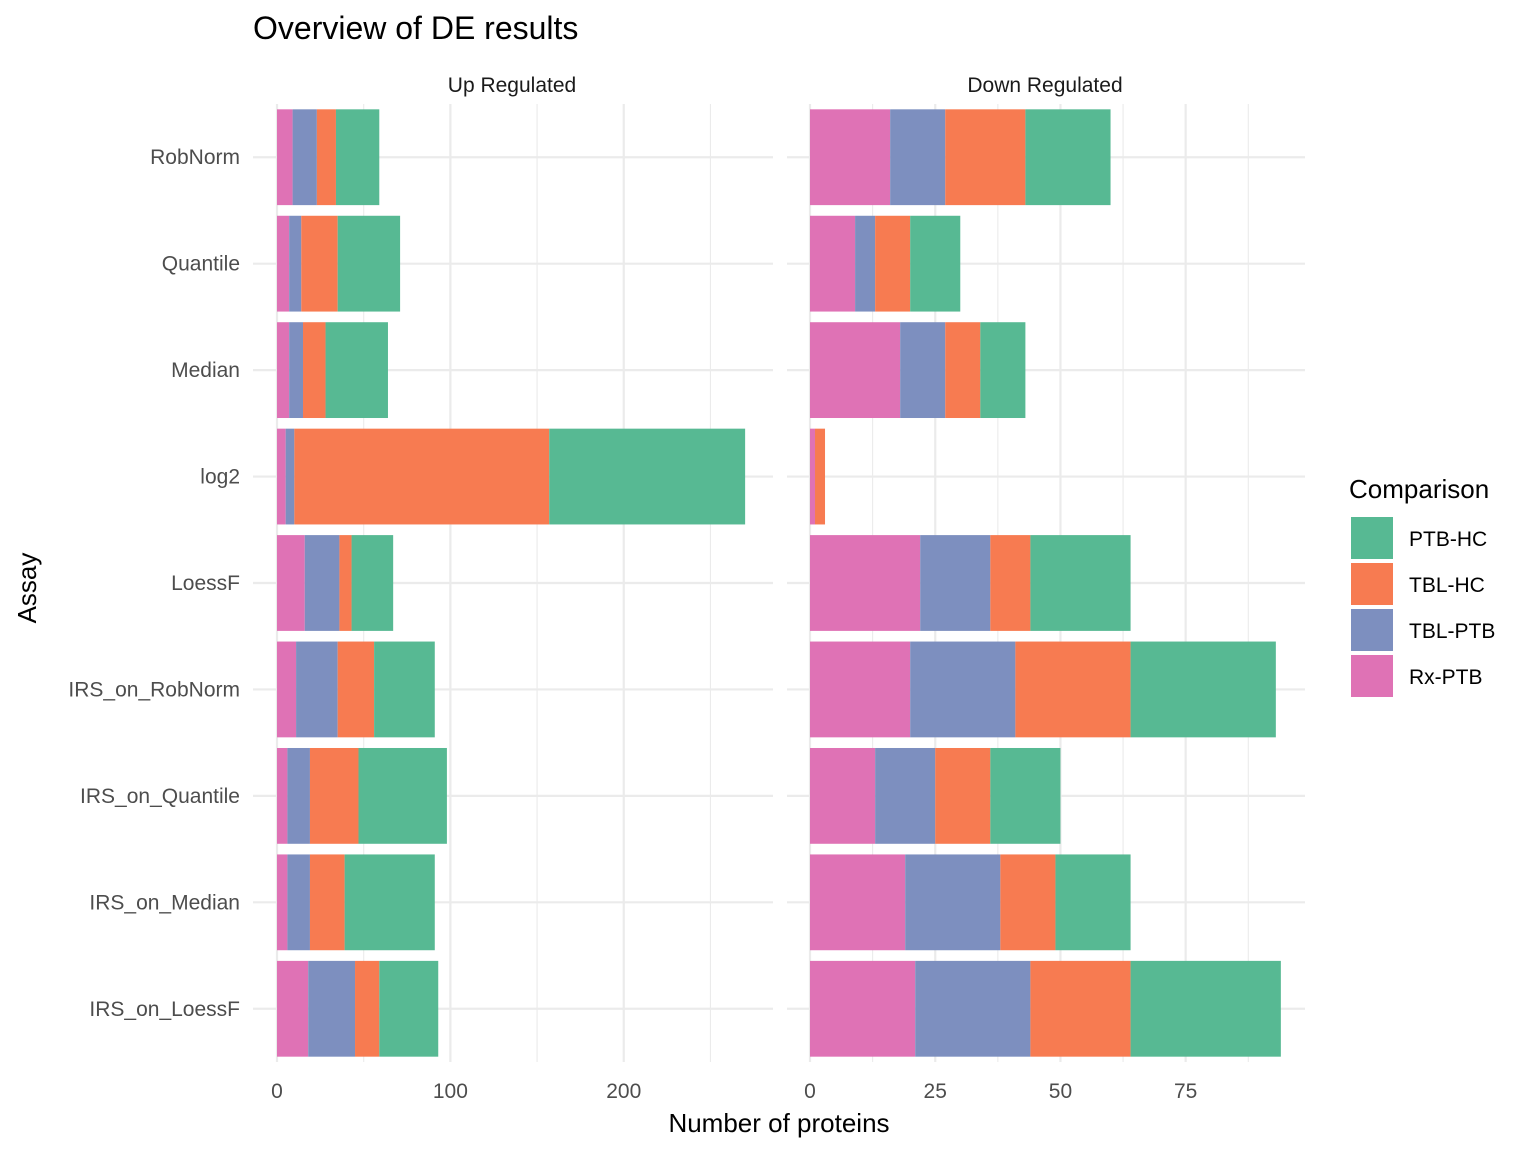 The image size is (1536, 1152). What do you see at coordinates (304, 157) in the screenshot?
I see `bar-up-regulated-robnorm-tbl-ptb` at bounding box center [304, 157].